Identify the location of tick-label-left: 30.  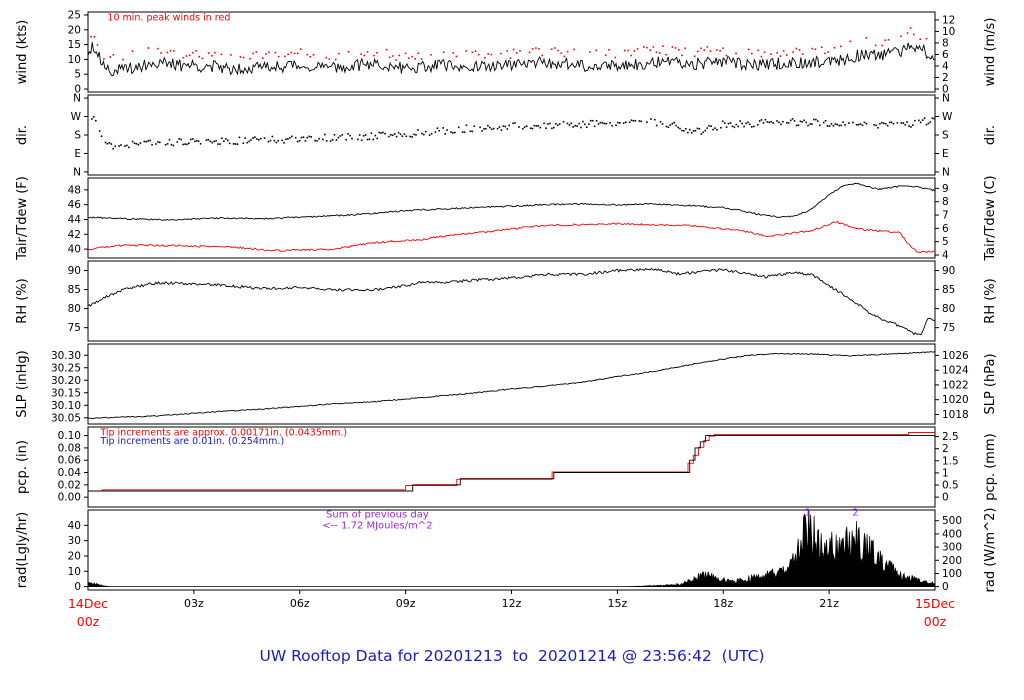
(74, 541).